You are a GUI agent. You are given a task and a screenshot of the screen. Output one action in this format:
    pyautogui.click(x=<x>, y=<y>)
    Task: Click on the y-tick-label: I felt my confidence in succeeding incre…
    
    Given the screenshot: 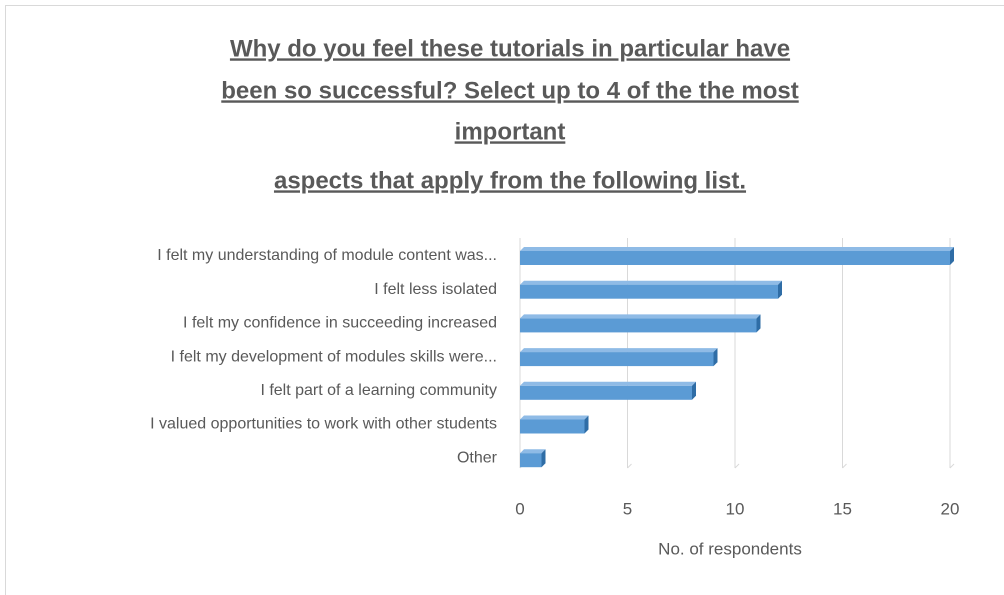 What is the action you would take?
    pyautogui.click(x=340, y=323)
    